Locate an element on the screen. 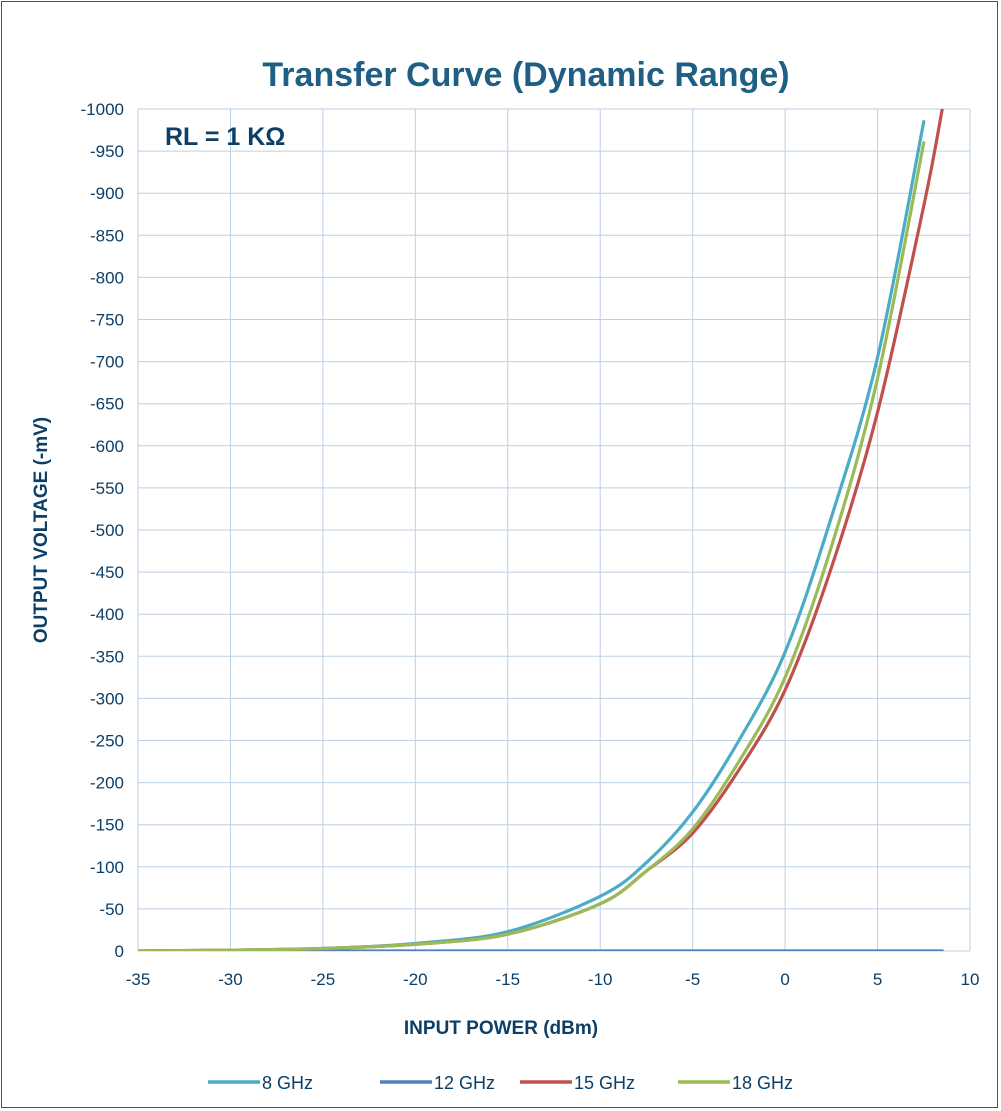 This screenshot has width=1001, height=1111. y-tick-label: -950 is located at coordinates (107, 151).